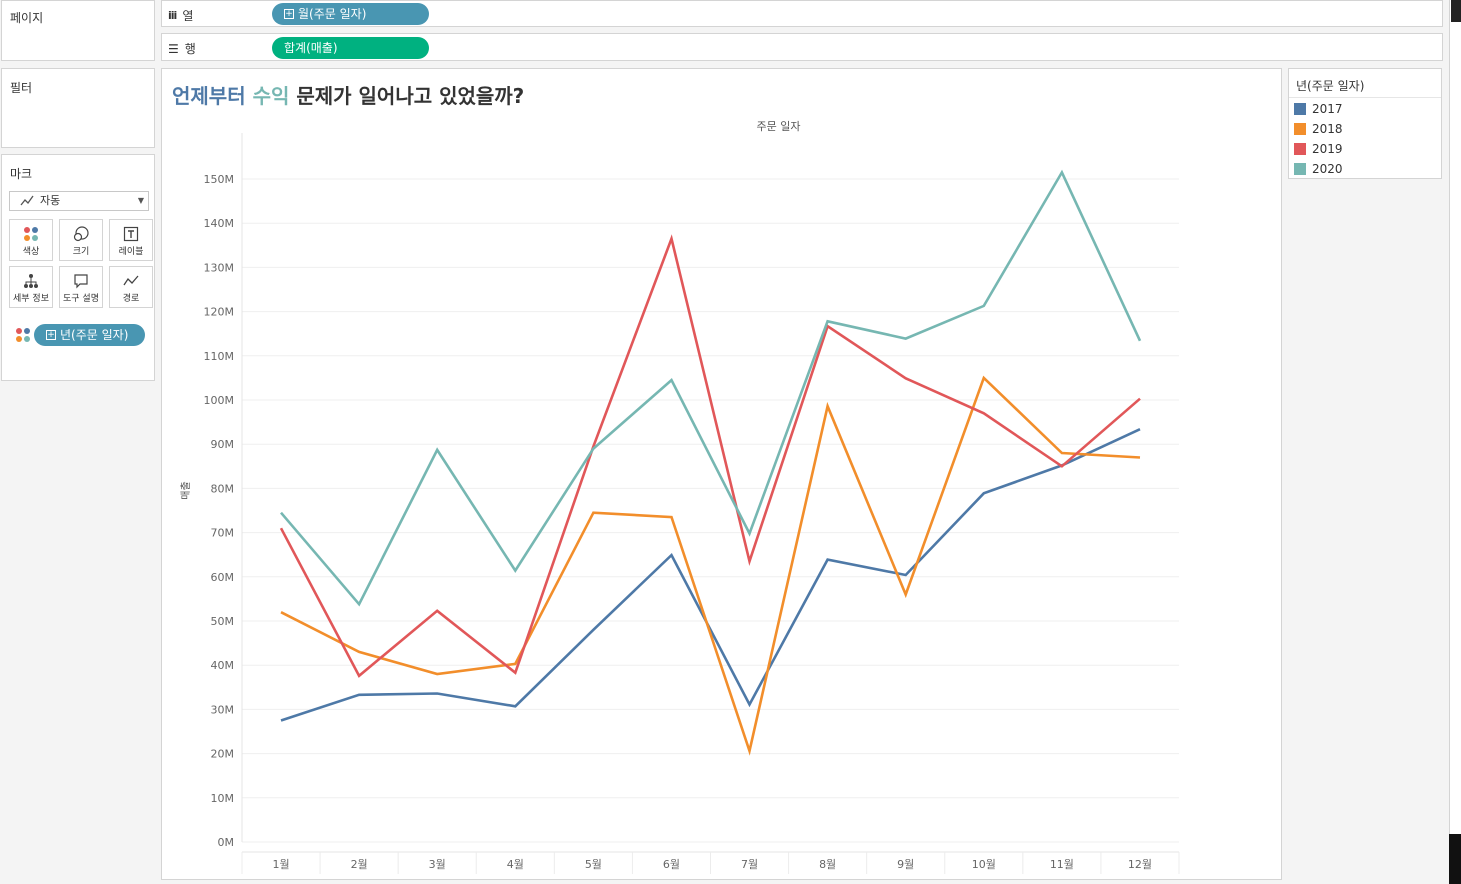  I want to click on x-tick-label: 6월, so click(671, 864).